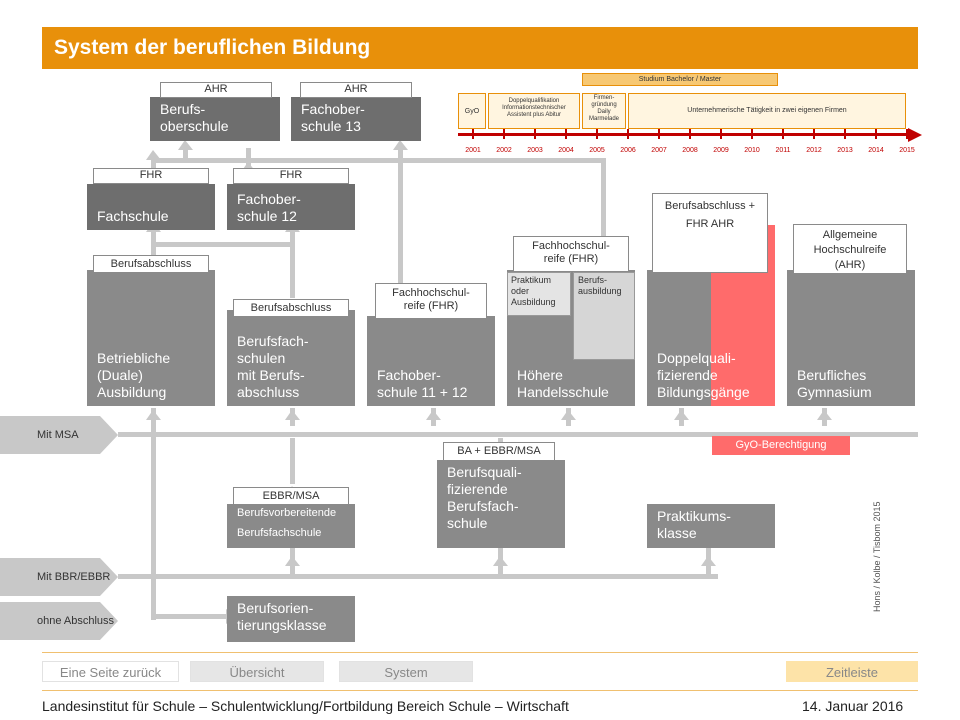 The image size is (960, 720). Describe the element at coordinates (151, 264) in the screenshot. I see `betriebliche-ausbildung-label: Berufsabschluss` at that location.